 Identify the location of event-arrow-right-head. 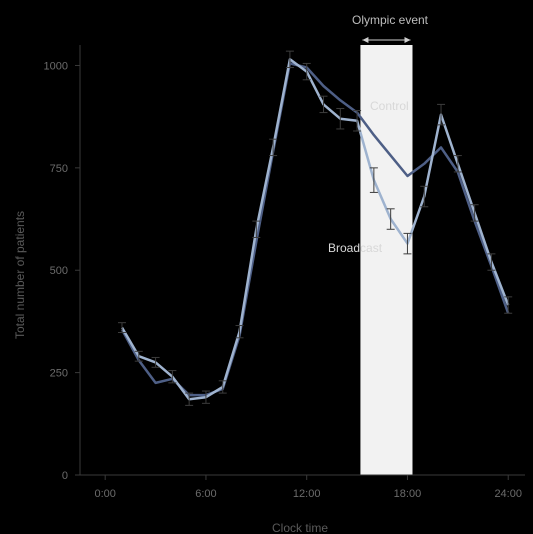
(407, 40).